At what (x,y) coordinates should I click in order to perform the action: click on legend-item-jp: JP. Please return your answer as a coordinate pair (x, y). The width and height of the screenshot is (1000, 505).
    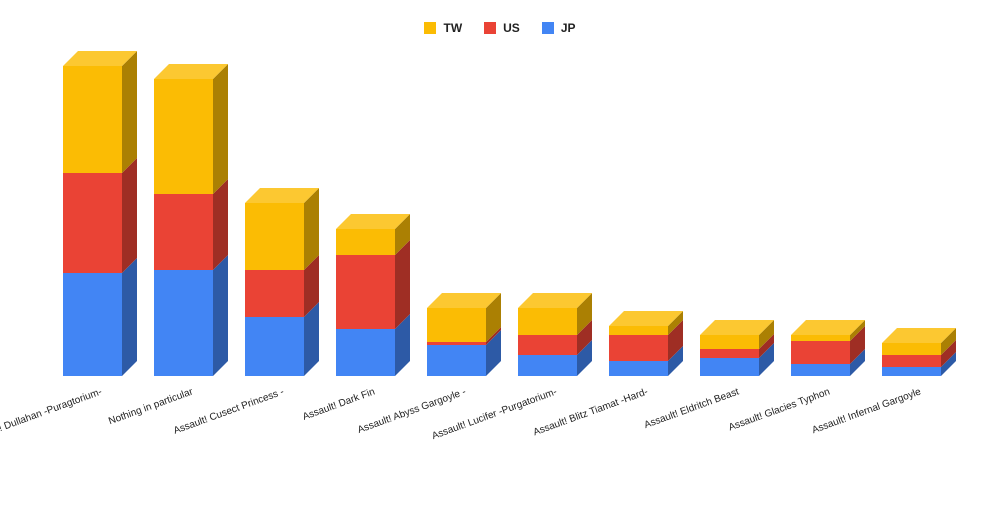
    Looking at the image, I should click on (558, 28).